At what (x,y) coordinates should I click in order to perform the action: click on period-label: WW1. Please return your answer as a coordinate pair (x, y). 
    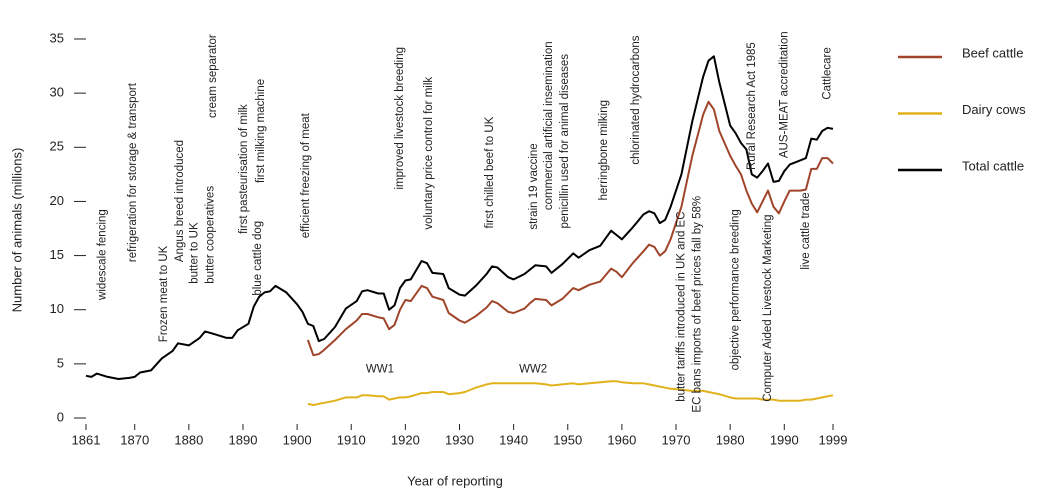
    Looking at the image, I should click on (380, 369).